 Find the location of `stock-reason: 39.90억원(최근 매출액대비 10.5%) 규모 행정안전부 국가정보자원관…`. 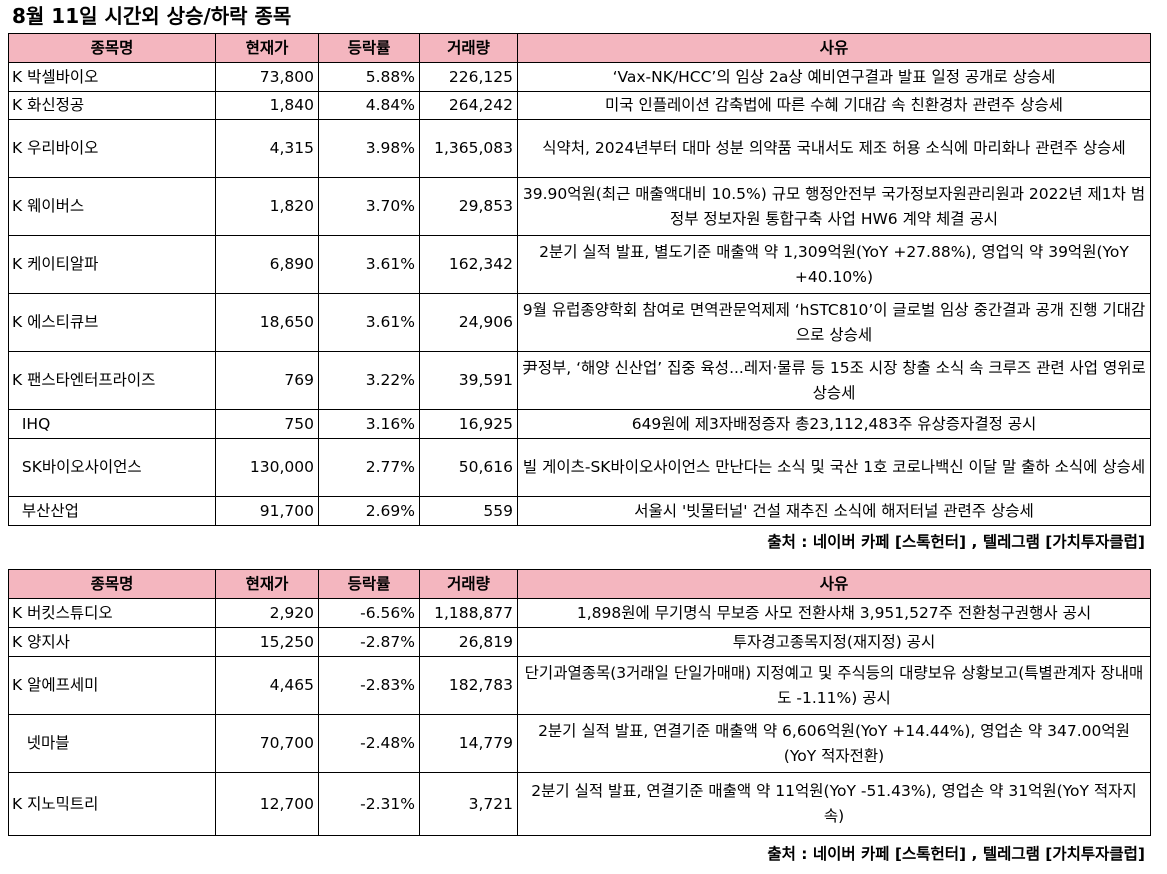

stock-reason: 39.90억원(최근 매출액대비 10.5%) 규모 행정안전부 국가정보자원관… is located at coordinates (834, 206).